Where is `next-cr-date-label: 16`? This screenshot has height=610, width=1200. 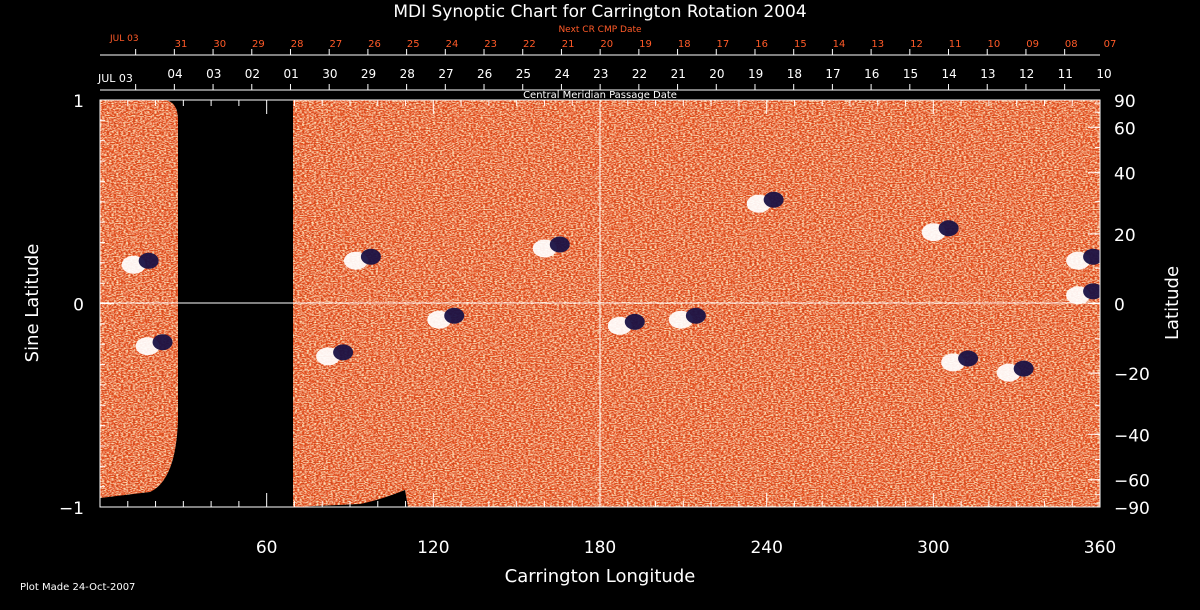
next-cr-date-label: 16 is located at coordinates (761, 44).